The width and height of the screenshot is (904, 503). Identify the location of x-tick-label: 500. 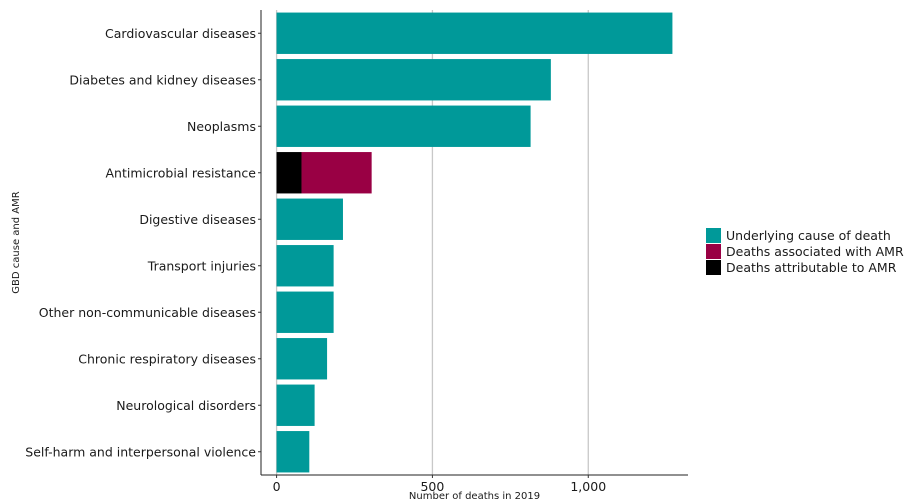
(432, 486).